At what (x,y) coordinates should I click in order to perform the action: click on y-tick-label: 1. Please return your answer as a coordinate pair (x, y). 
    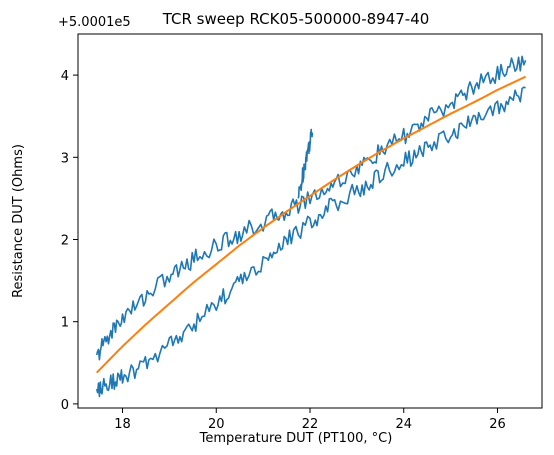
    Looking at the image, I should click on (65, 323).